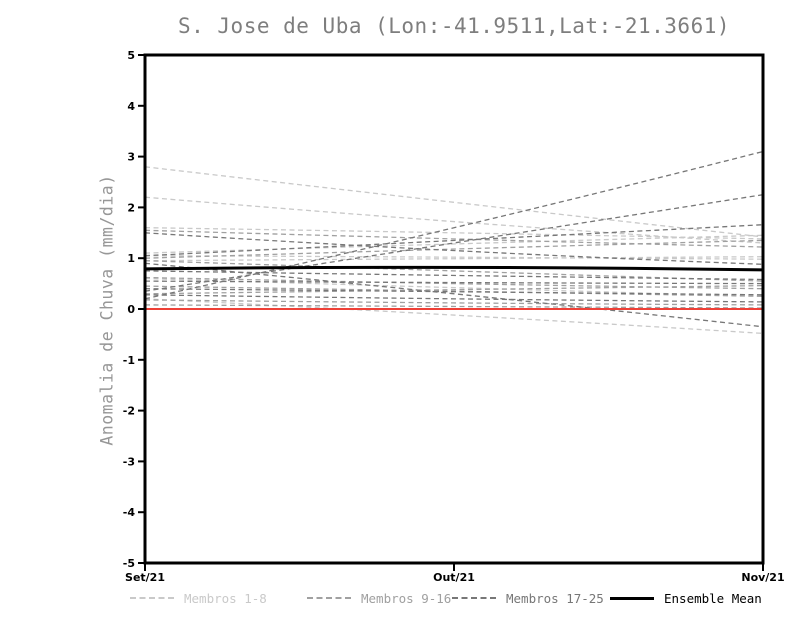 This screenshot has height=618, width=800. I want to click on legend-label-ensemble-mean: Ensemble Mean, so click(713, 598).